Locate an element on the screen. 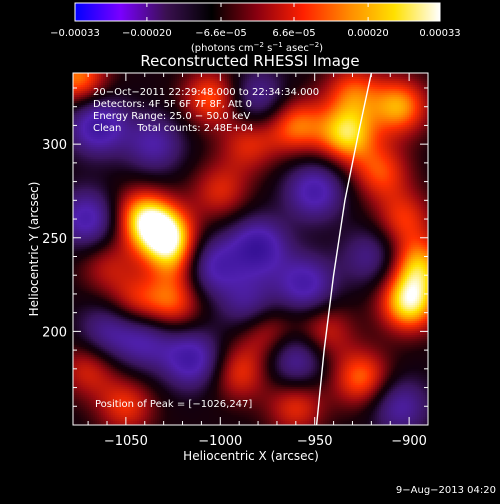 Image resolution: width=500 pixels, height=504 pixels. colorbar-tick-label: −6.6e−05 is located at coordinates (221, 33).